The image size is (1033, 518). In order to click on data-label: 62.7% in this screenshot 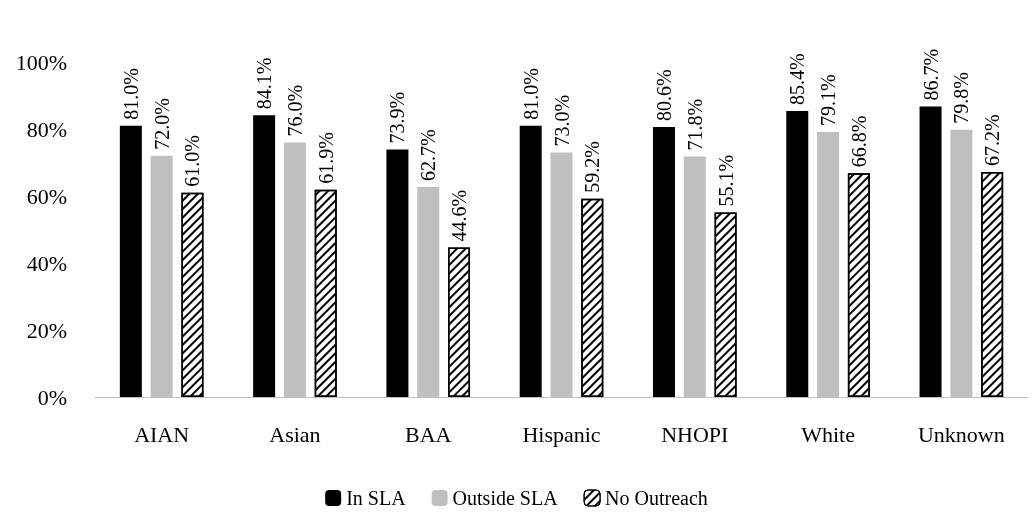, I will do `click(428, 155)`.